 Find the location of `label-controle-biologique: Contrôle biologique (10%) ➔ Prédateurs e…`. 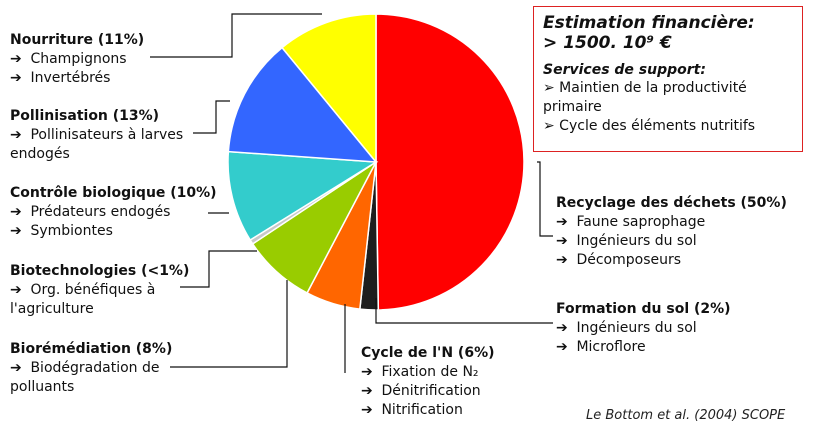

label-controle-biologique: Contrôle biologique (10%) ➔ Prédateurs e… is located at coordinates (113, 212).